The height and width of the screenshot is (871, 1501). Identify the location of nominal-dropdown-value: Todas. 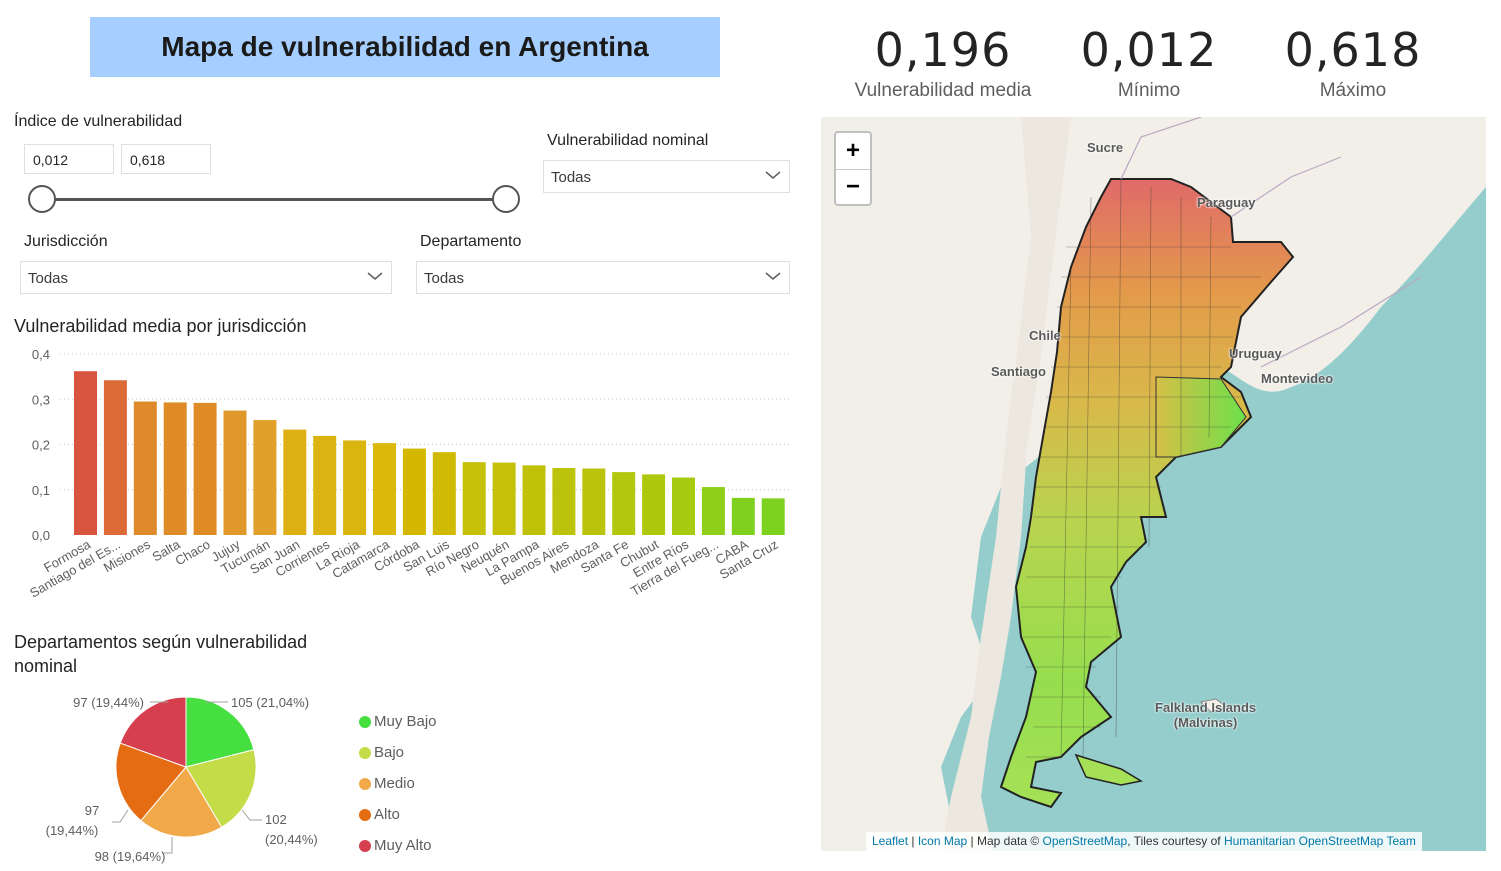
(571, 177).